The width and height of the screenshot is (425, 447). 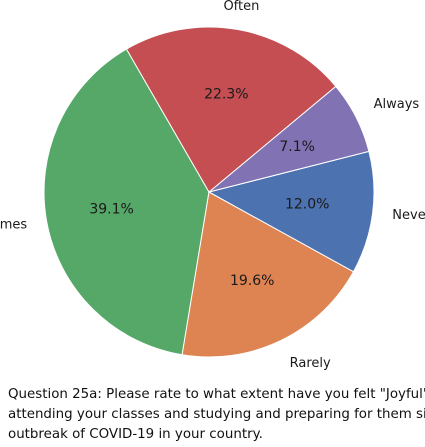 I want to click on caption-line-3: outbreak of COVID-19 in your country., so click(x=135, y=434).